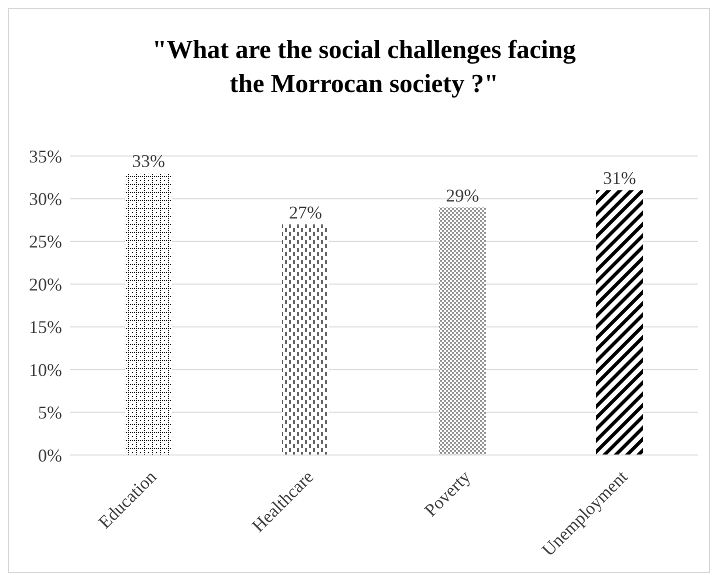 Image resolution: width=718 pixels, height=575 pixels. I want to click on y-tick-label: 10%, so click(45, 370).